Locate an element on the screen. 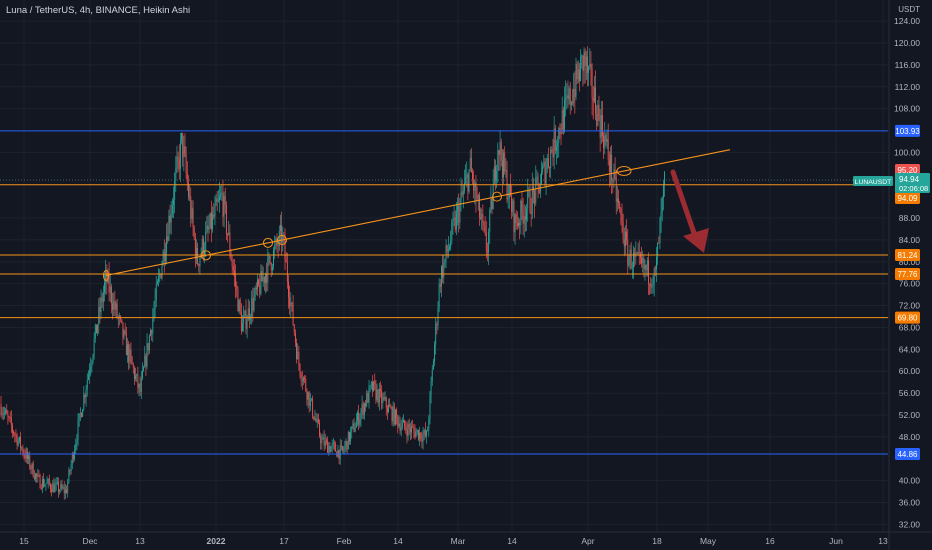 This screenshot has height=550, width=932. price-tag-103.93-label: 103.93 is located at coordinates (907, 131).